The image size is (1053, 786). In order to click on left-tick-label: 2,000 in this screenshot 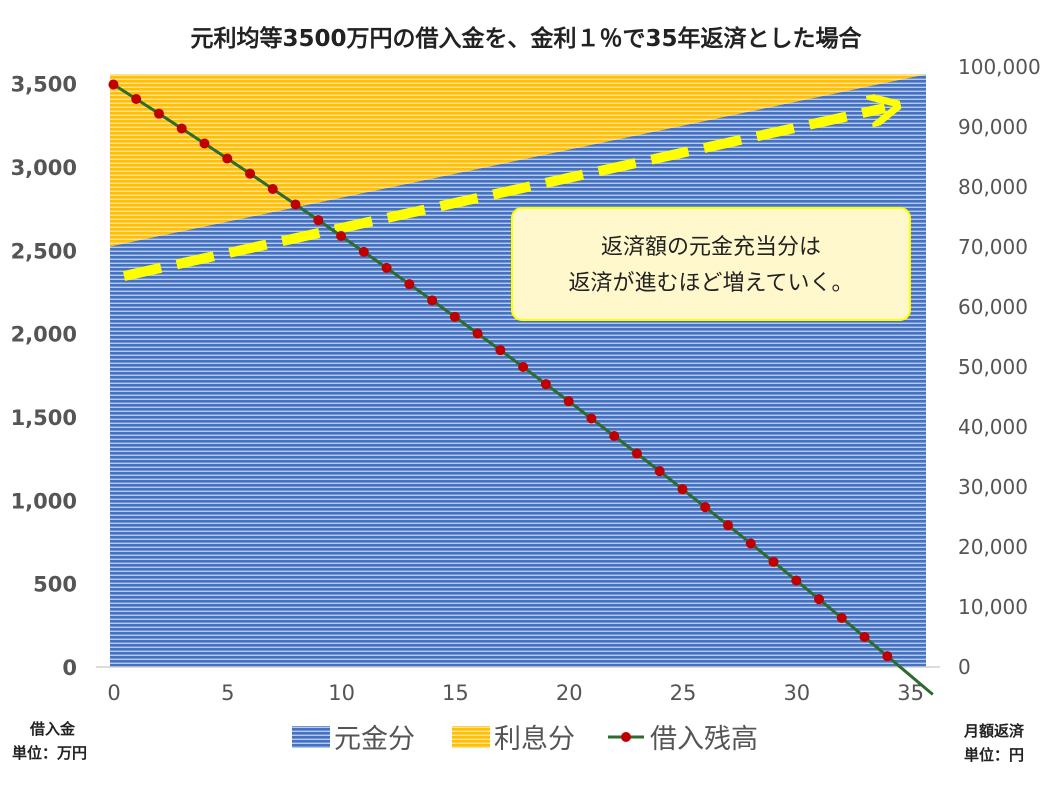, I will do `click(44, 335)`.